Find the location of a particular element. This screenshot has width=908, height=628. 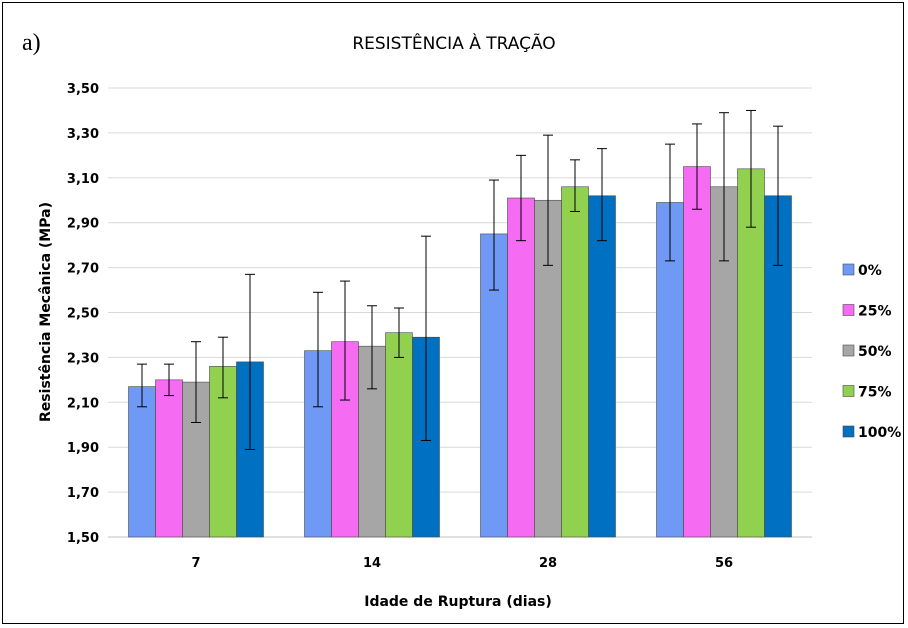

y-tick-label: 1,90 is located at coordinates (83, 448).